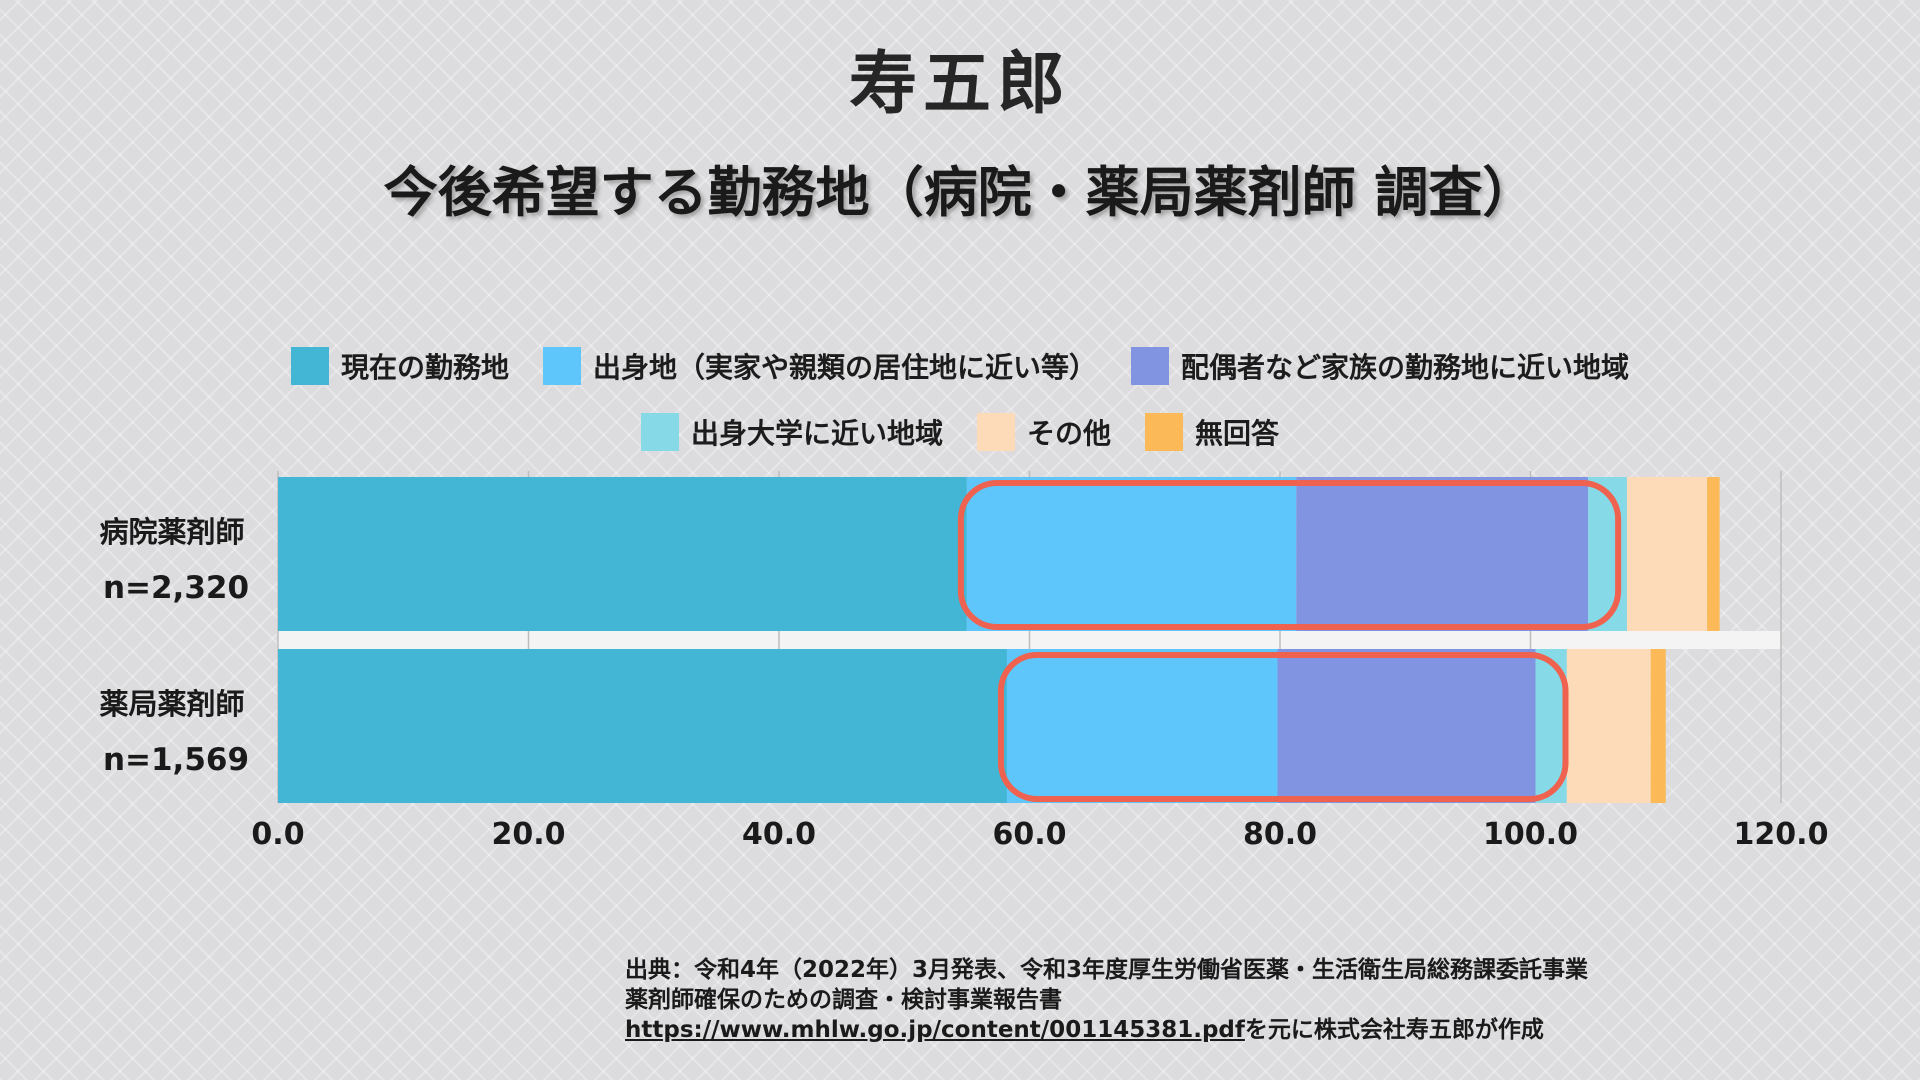 Image resolution: width=1920 pixels, height=1080 pixels. I want to click on x-tick-label: 40.0, so click(779, 834).